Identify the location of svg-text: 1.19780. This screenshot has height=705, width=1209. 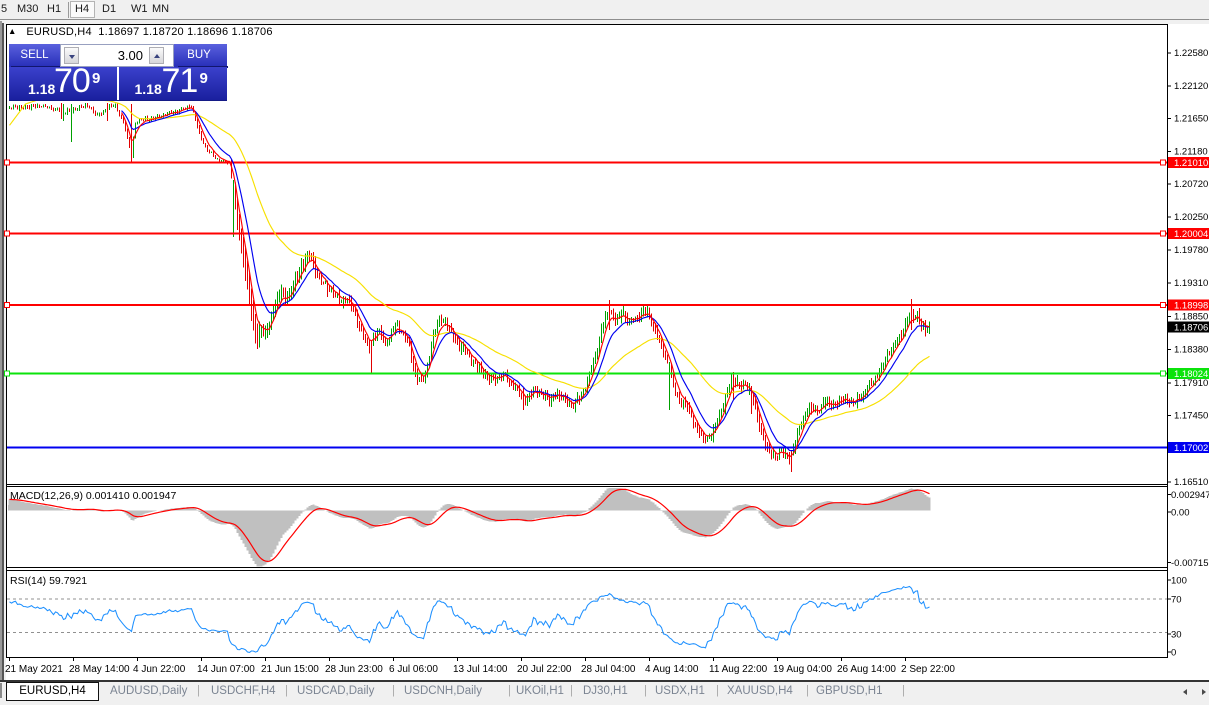
(1191, 250).